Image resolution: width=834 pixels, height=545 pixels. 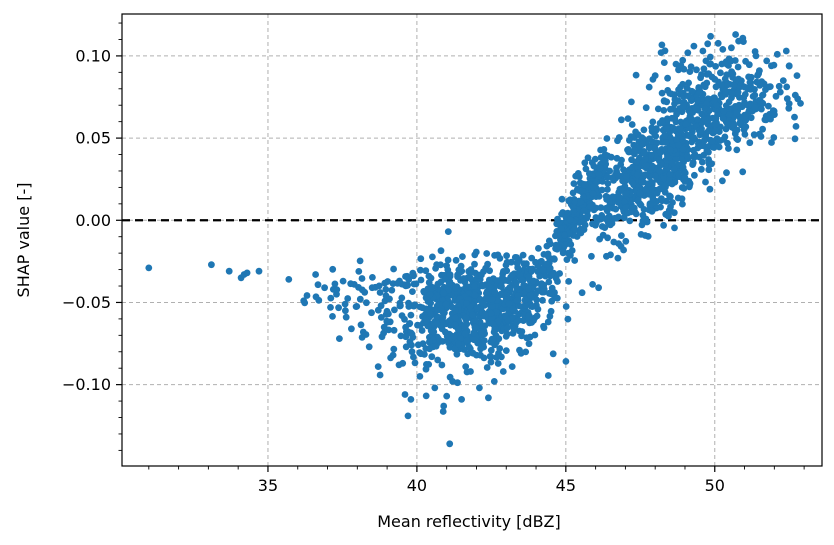 I want to click on x-tick-label: 35, so click(x=268, y=485).